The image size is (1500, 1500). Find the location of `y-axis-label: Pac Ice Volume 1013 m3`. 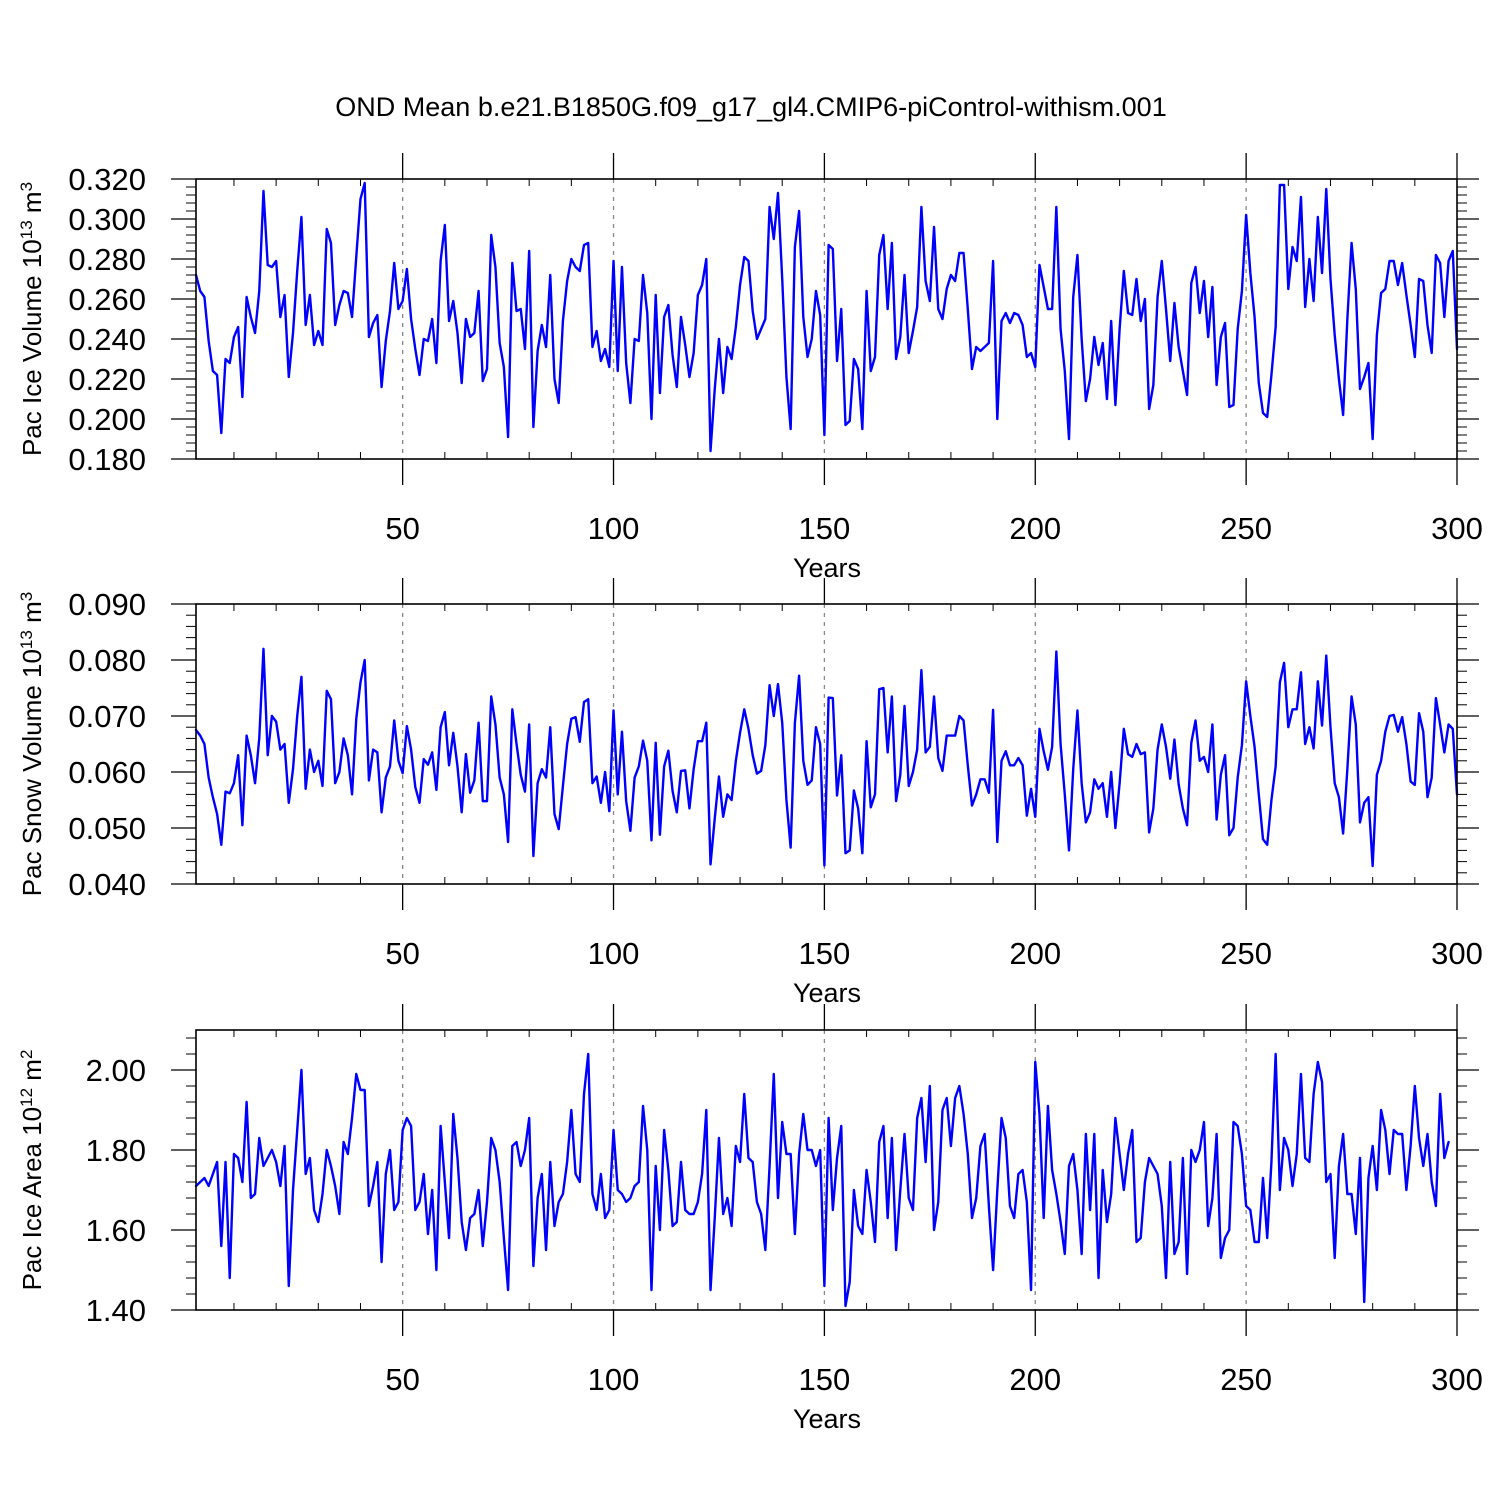

y-axis-label: Pac Ice Volume 1013 m3 is located at coordinates (32, 319).